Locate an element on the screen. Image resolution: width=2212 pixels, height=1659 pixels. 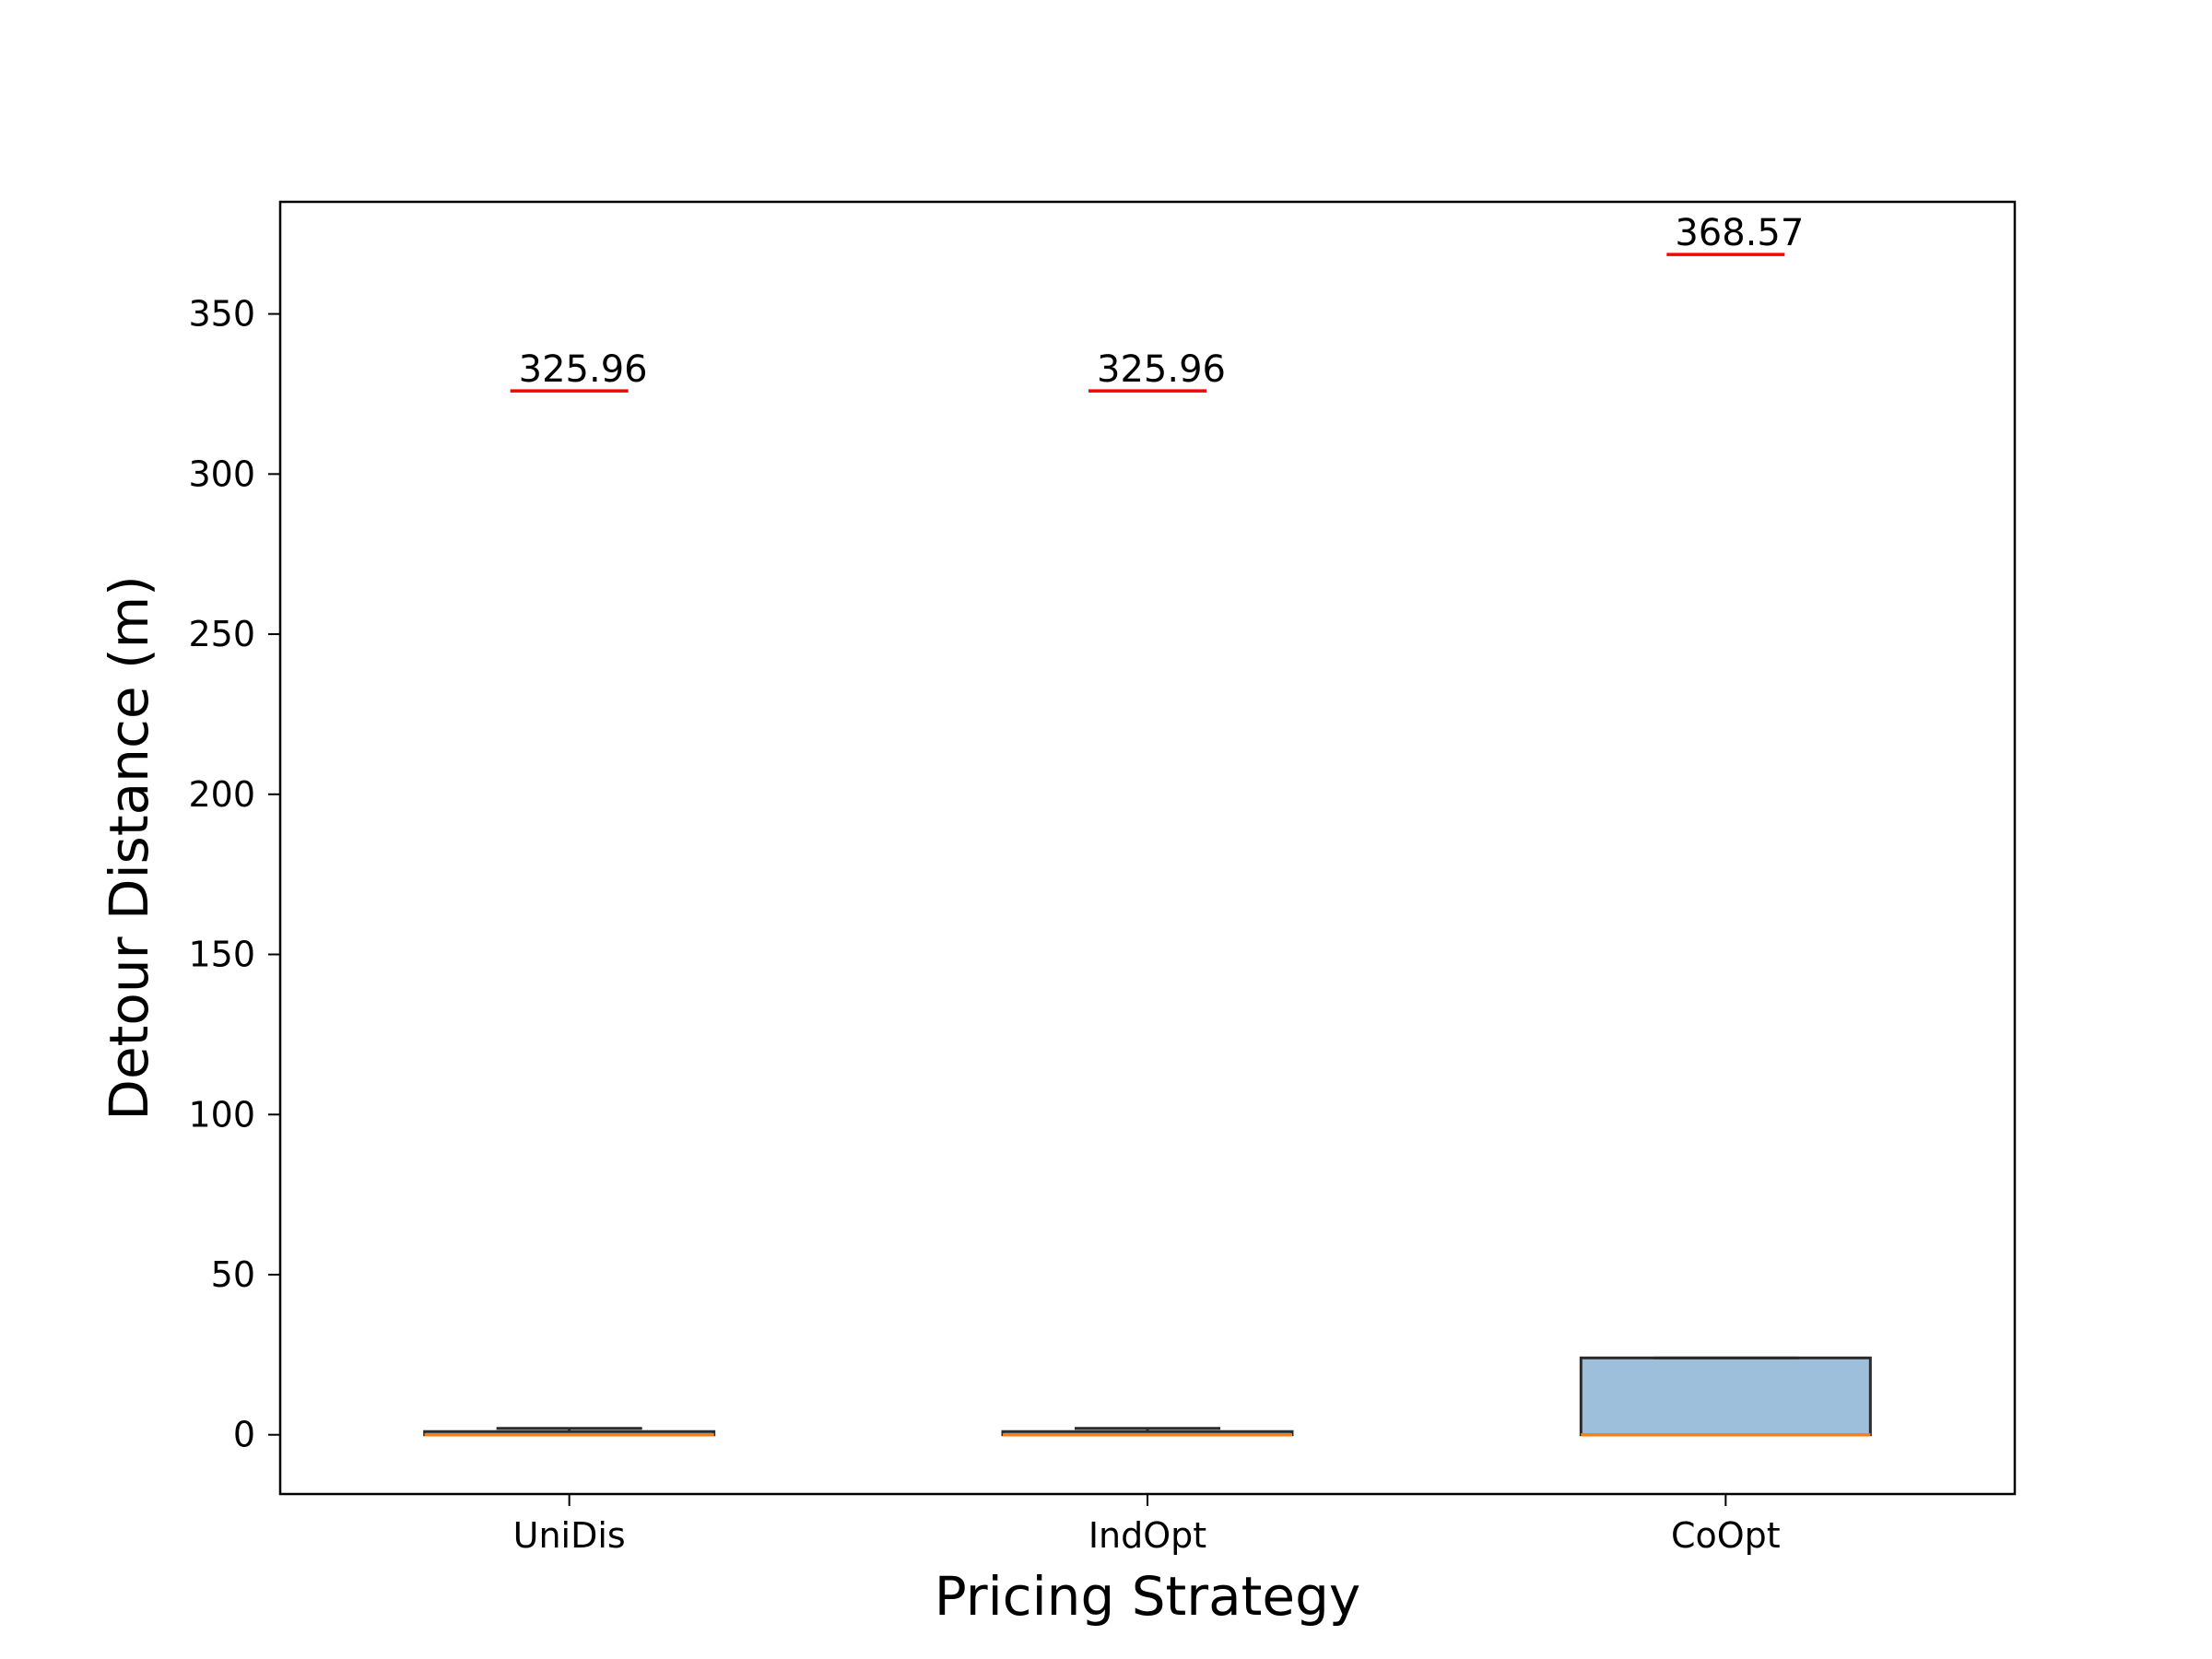
x-tick-label: CoOpt is located at coordinates (1726, 1535).